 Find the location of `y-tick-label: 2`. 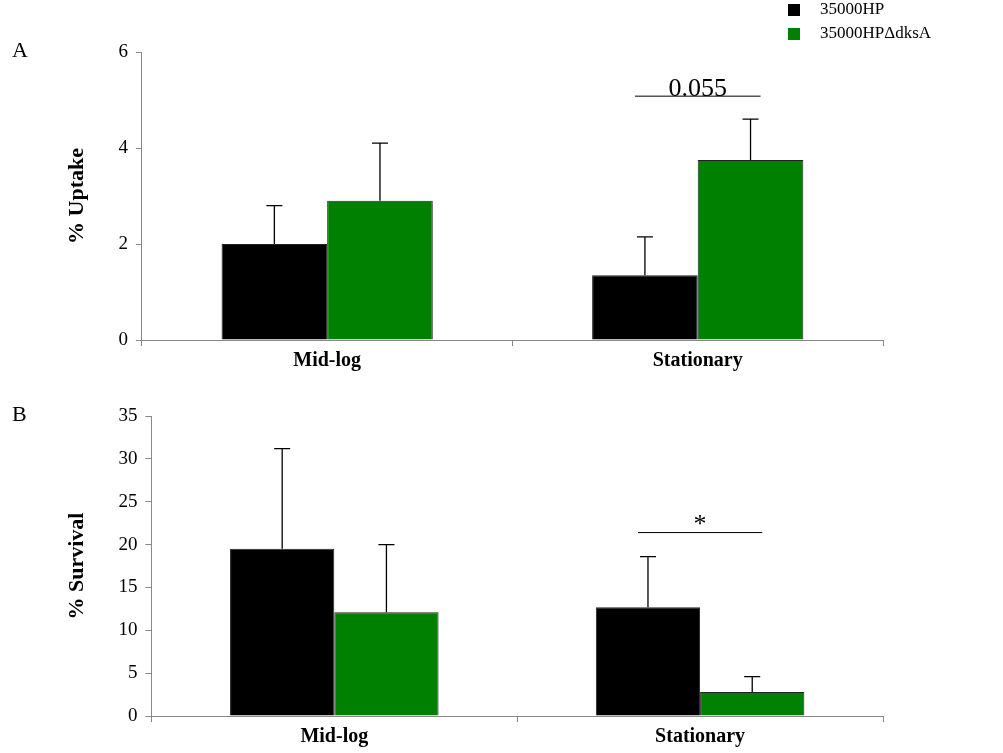

y-tick-label: 2 is located at coordinates (123, 242).